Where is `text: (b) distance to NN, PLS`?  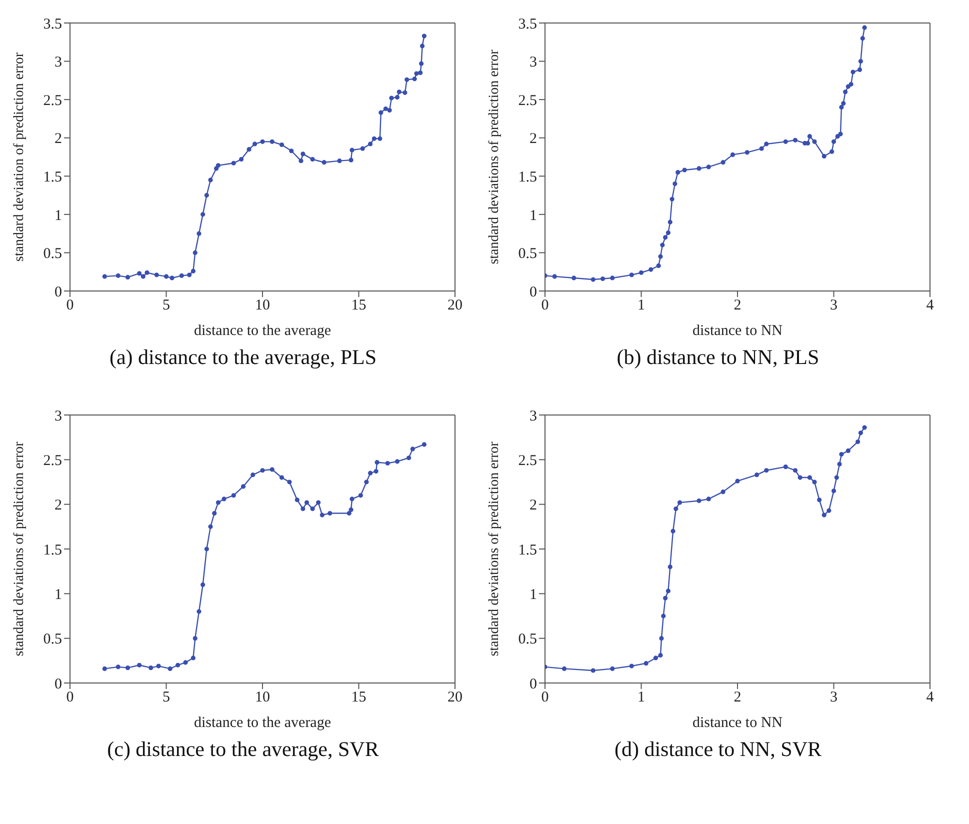 text: (b) distance to NN, PLS is located at coordinates (718, 357).